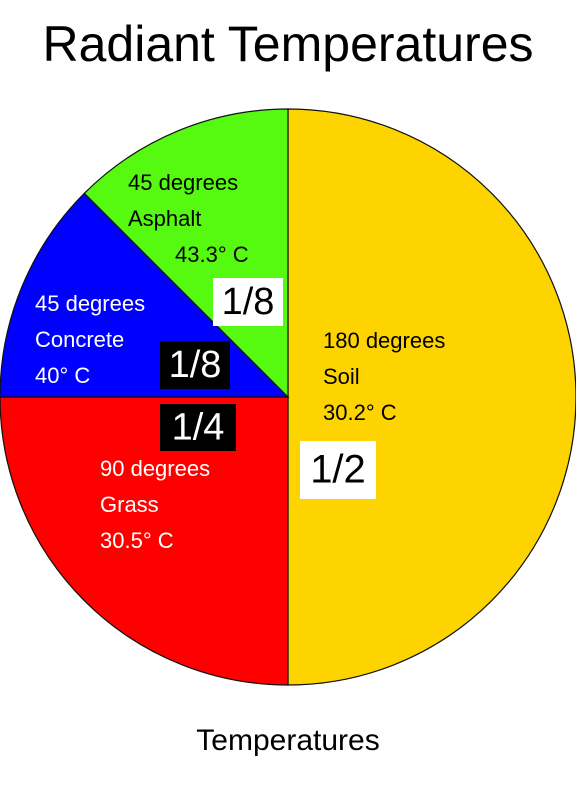 The width and height of the screenshot is (576, 800). I want to click on slice-label-soil-degrees: 180 degrees, so click(384, 340).